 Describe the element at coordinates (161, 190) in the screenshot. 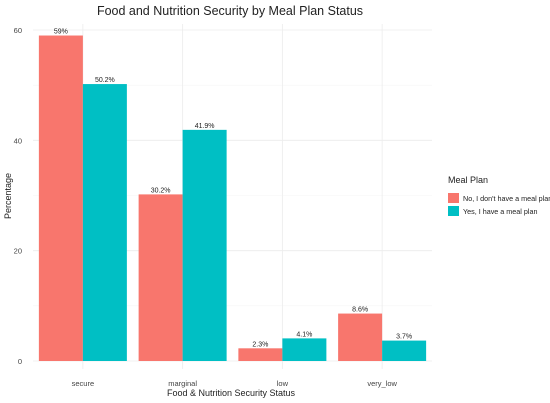

I see `data-label: 30.2%` at that location.